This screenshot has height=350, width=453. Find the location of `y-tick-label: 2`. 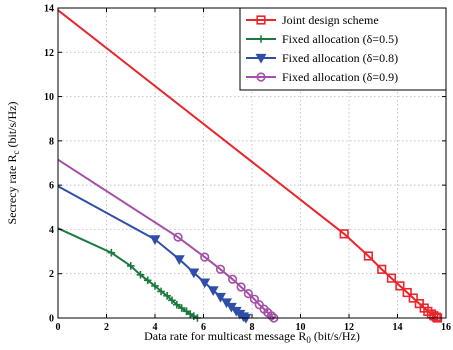

y-tick-label: 2 is located at coordinates (51, 274).